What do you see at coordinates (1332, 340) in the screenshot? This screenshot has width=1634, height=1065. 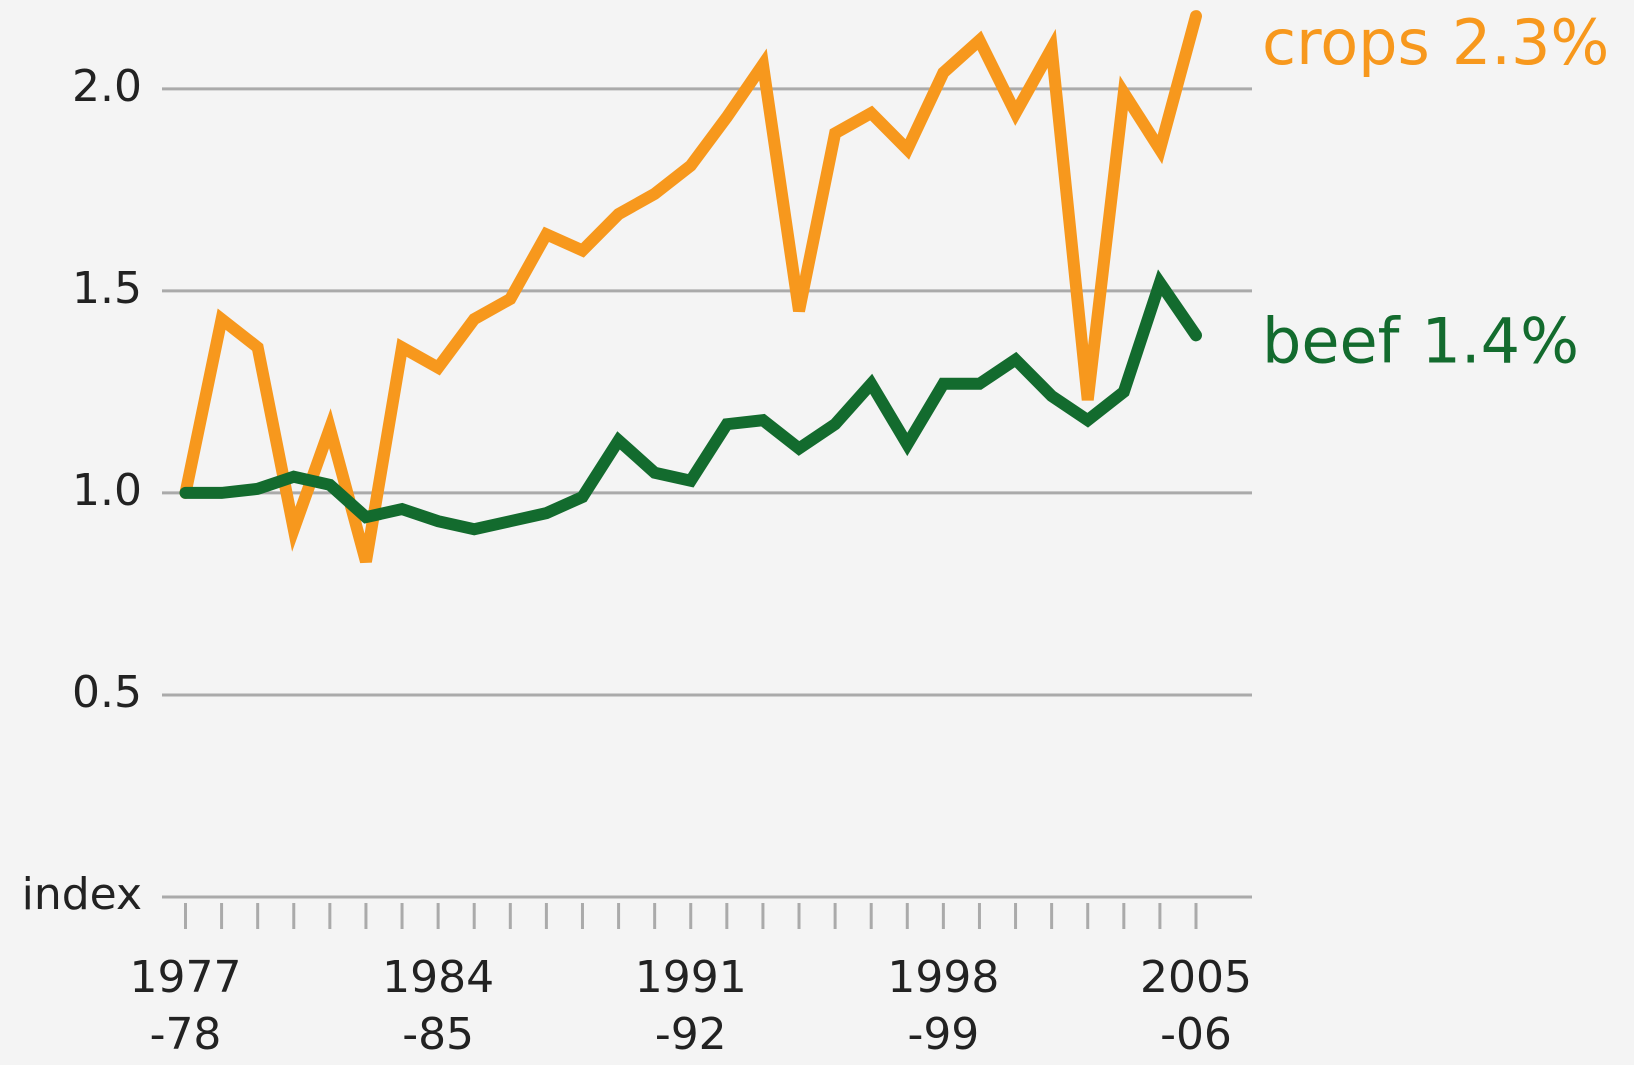 I see `series-name: beef` at bounding box center [1332, 340].